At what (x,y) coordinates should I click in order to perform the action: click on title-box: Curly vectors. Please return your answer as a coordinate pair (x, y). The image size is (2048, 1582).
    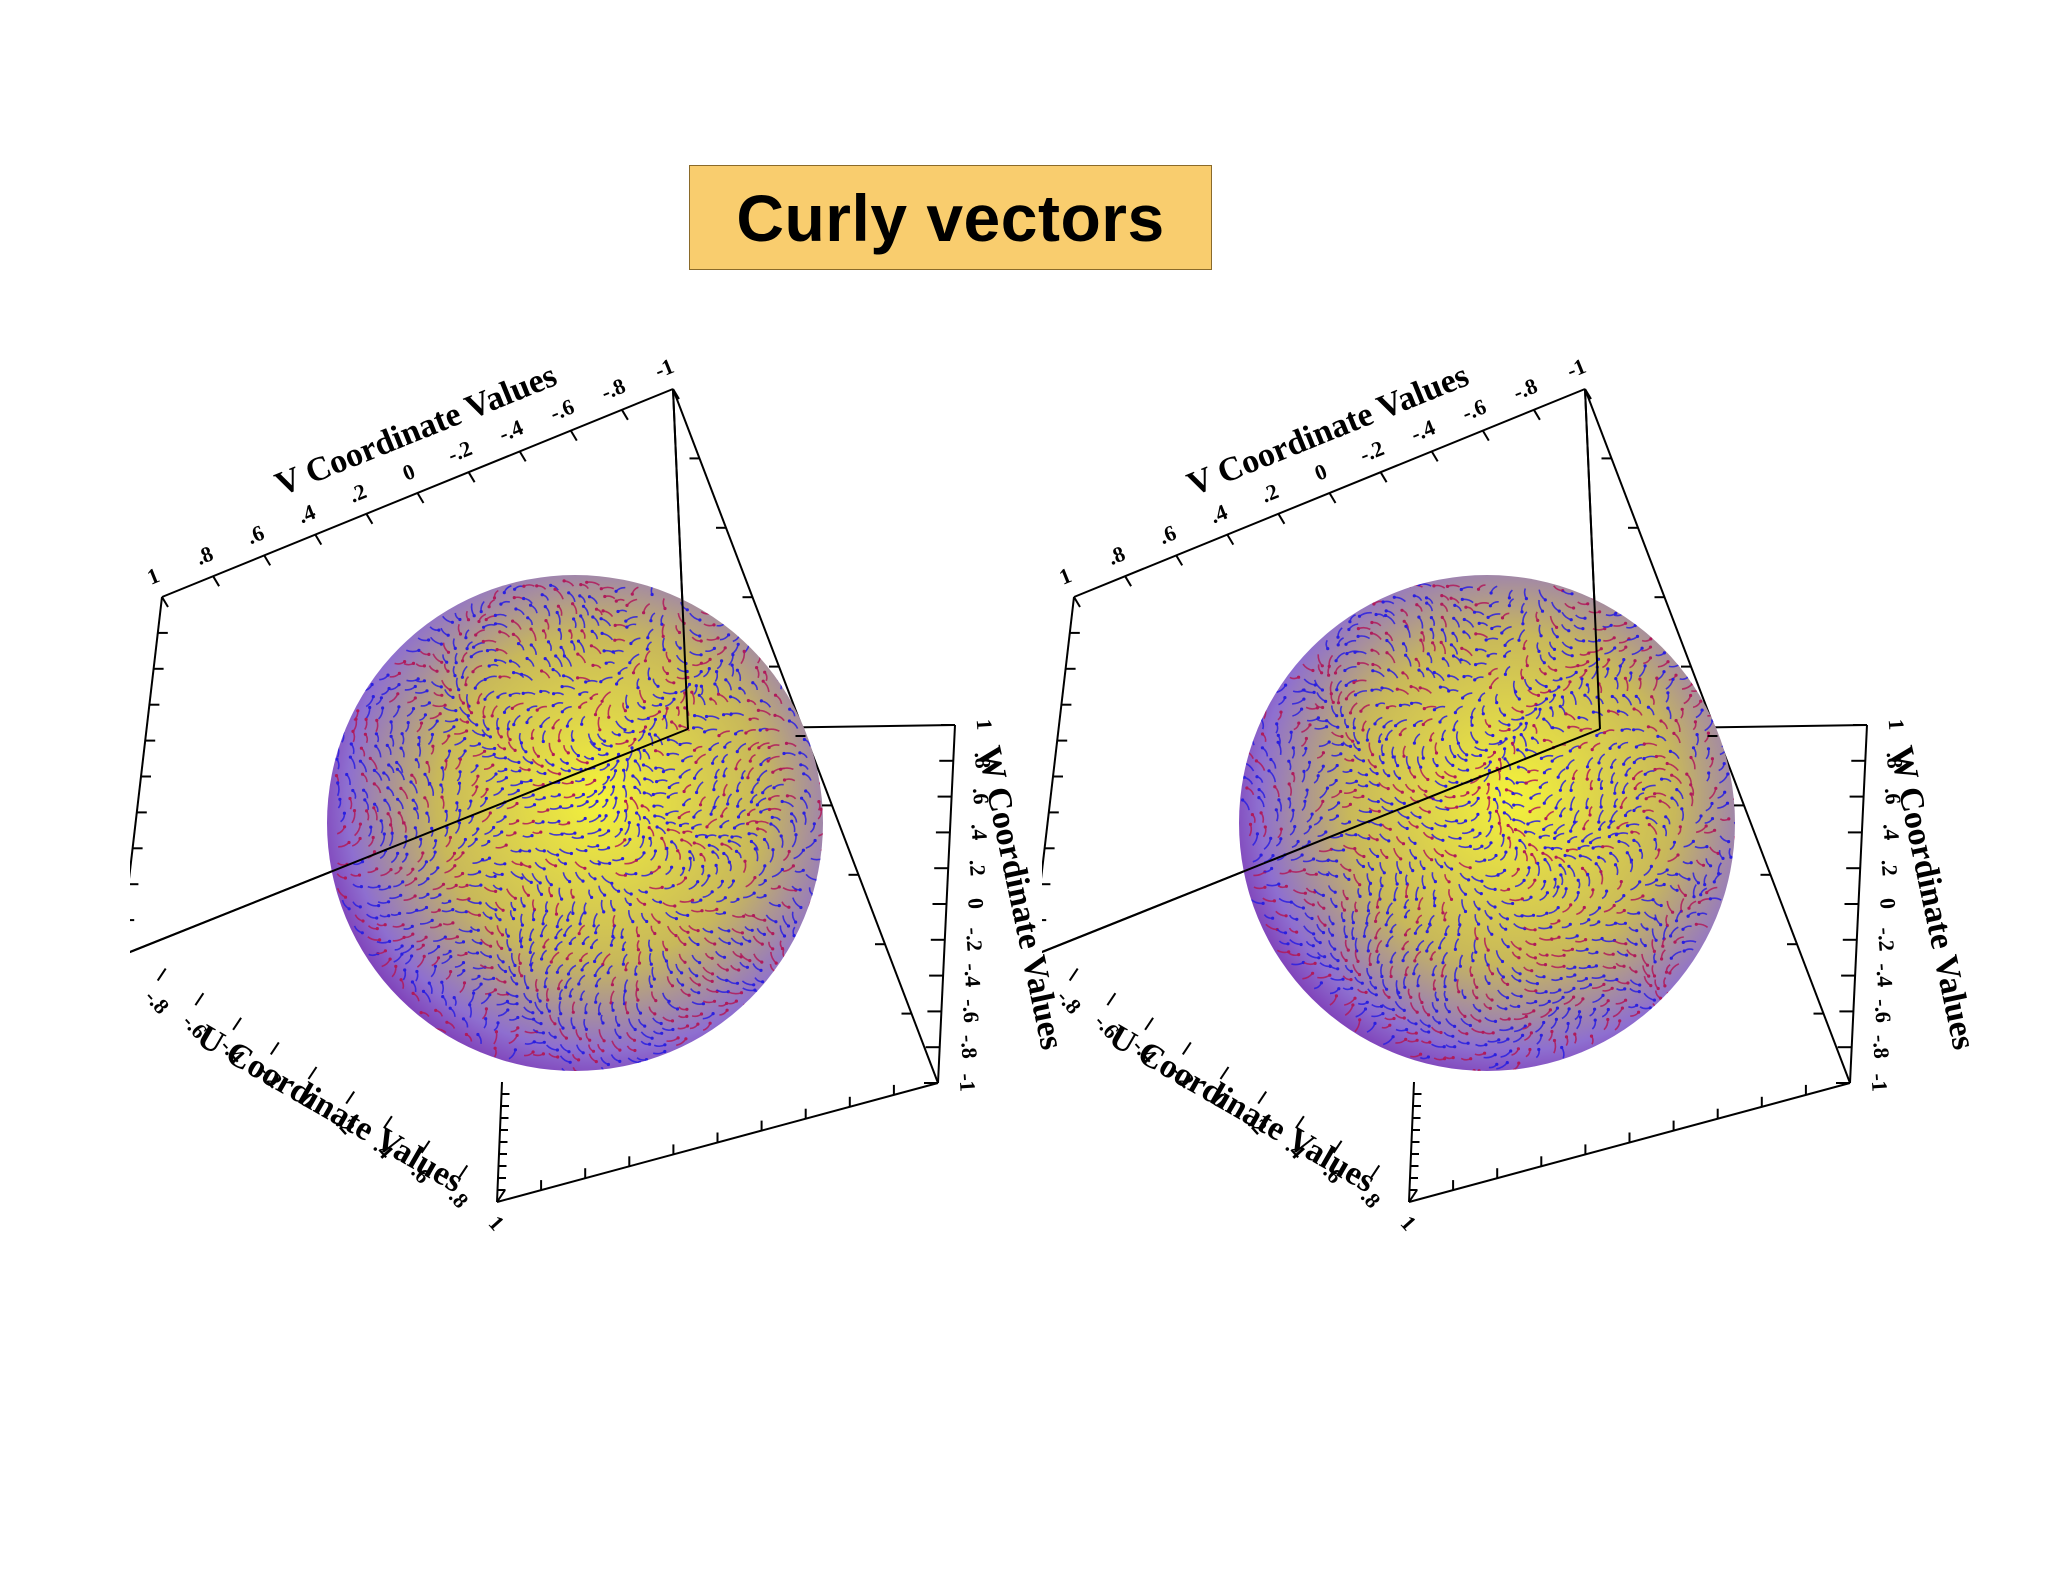
    Looking at the image, I should click on (950, 217).